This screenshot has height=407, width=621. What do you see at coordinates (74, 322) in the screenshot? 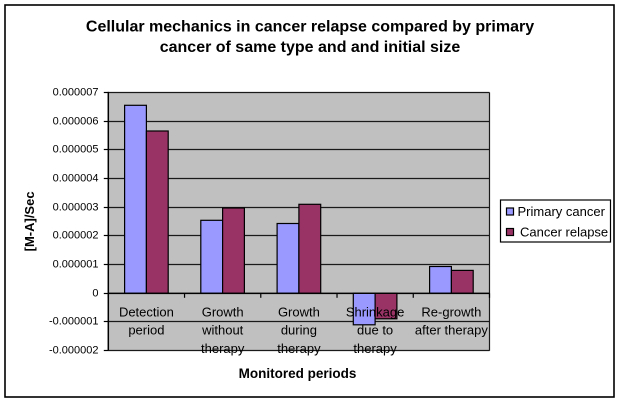
I see `svg-text: -0.000001` at bounding box center [74, 322].